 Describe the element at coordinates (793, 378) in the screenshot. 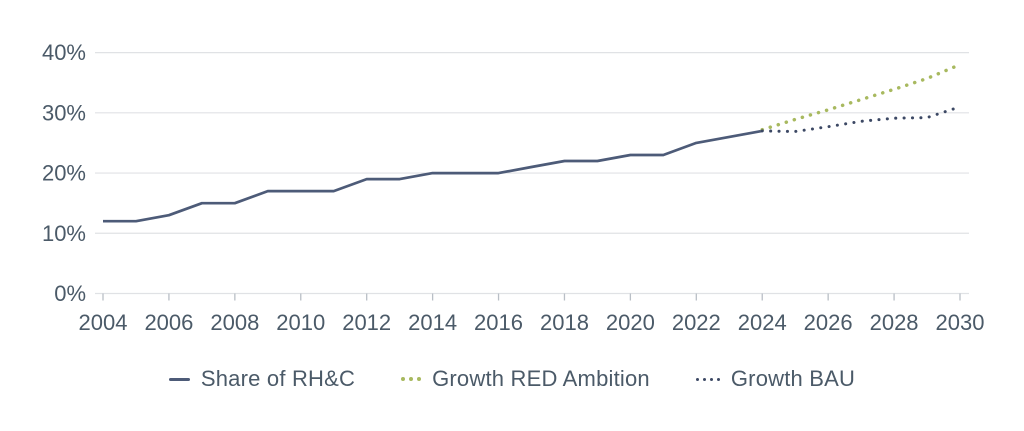

I see `legend-label: Growth BAU` at that location.